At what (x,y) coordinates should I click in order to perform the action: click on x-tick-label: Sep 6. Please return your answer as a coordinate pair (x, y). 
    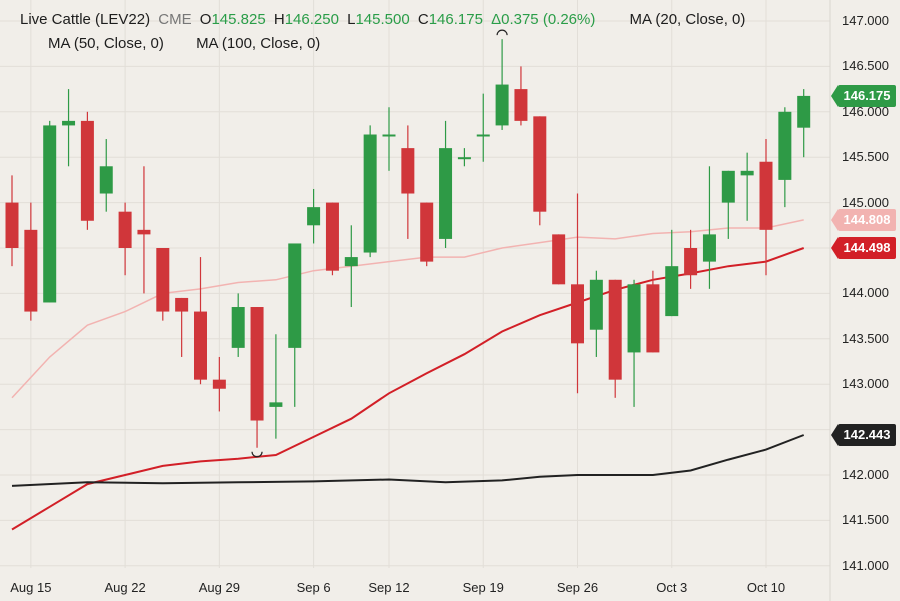
    Looking at the image, I should click on (313, 587).